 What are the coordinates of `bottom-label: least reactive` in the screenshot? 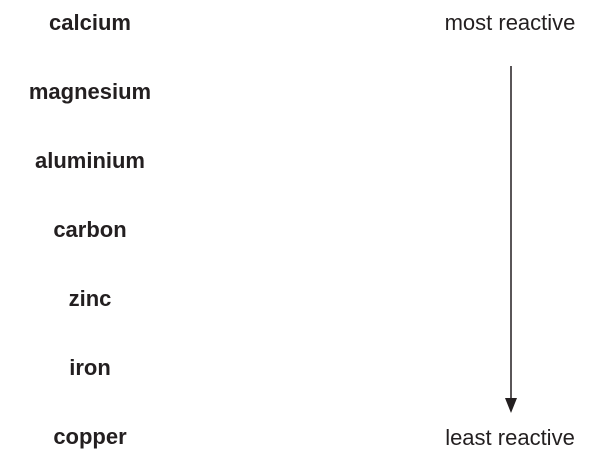 It's located at (510, 437).